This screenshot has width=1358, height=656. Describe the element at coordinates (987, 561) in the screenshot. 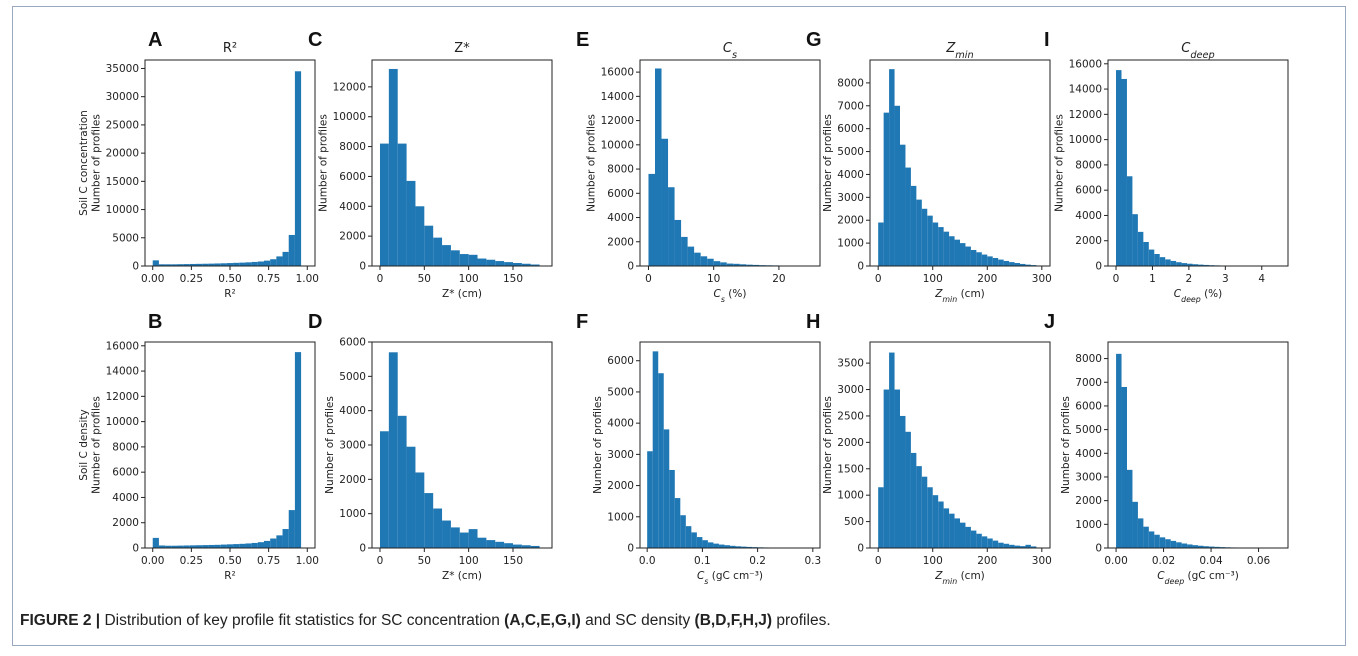

I see `x-tick-label: 200` at that location.